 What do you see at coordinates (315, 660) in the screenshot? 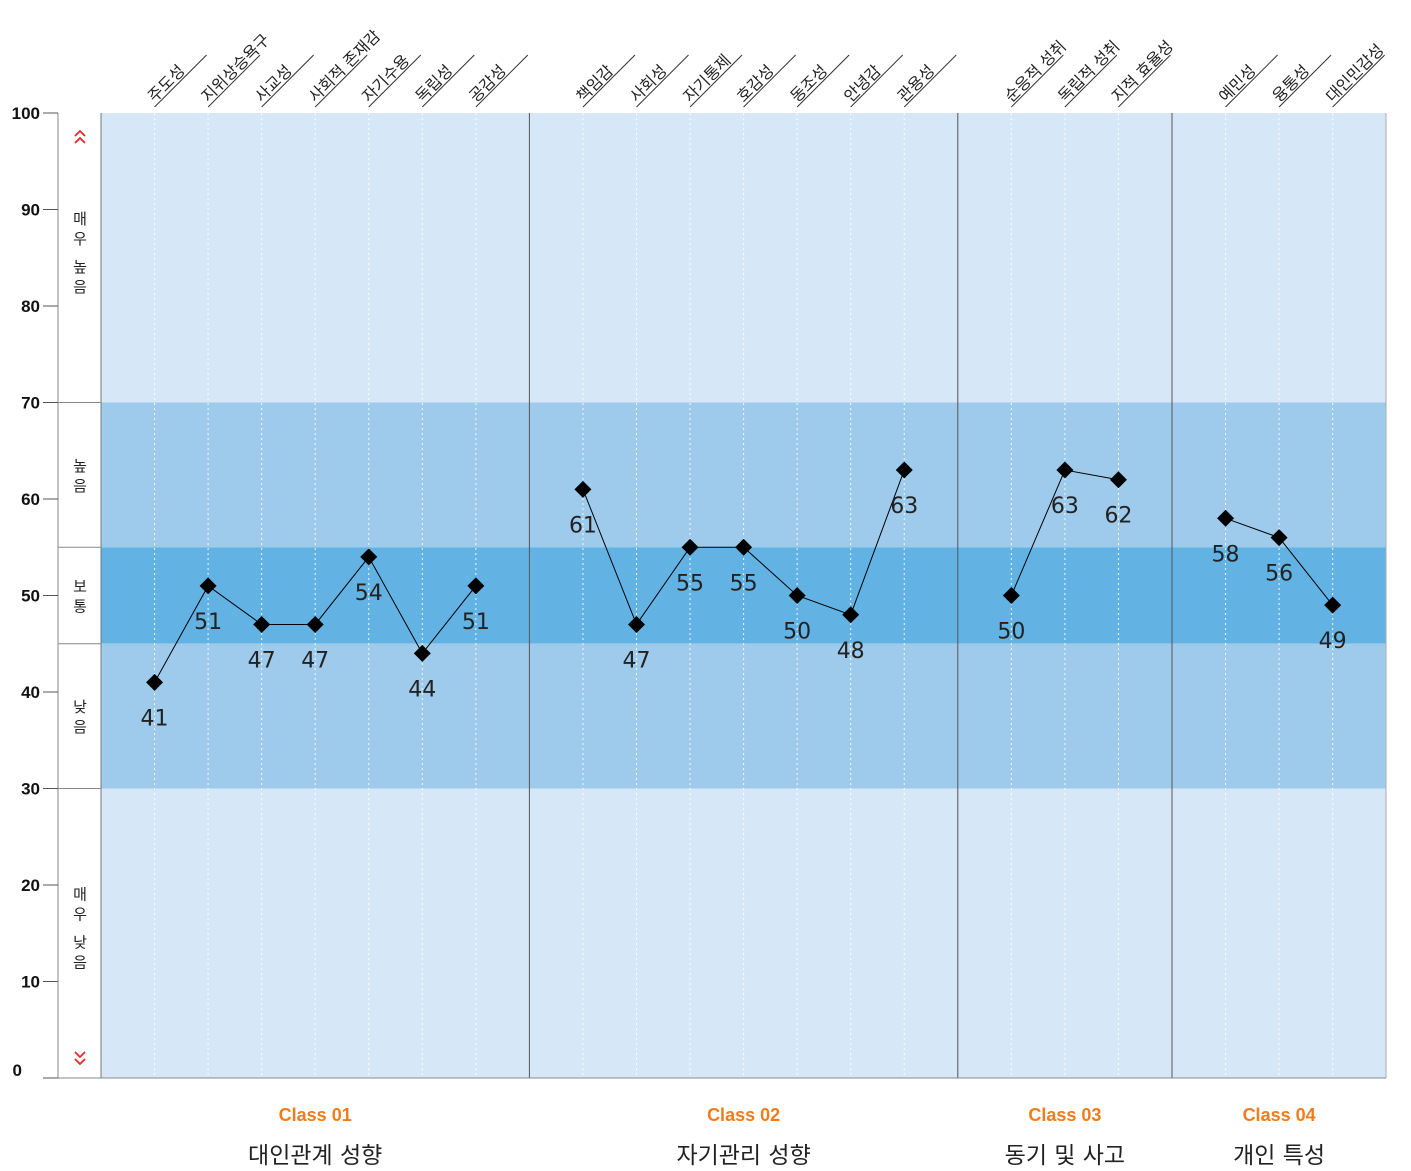
I see `data-label-0-3: 47` at bounding box center [315, 660].